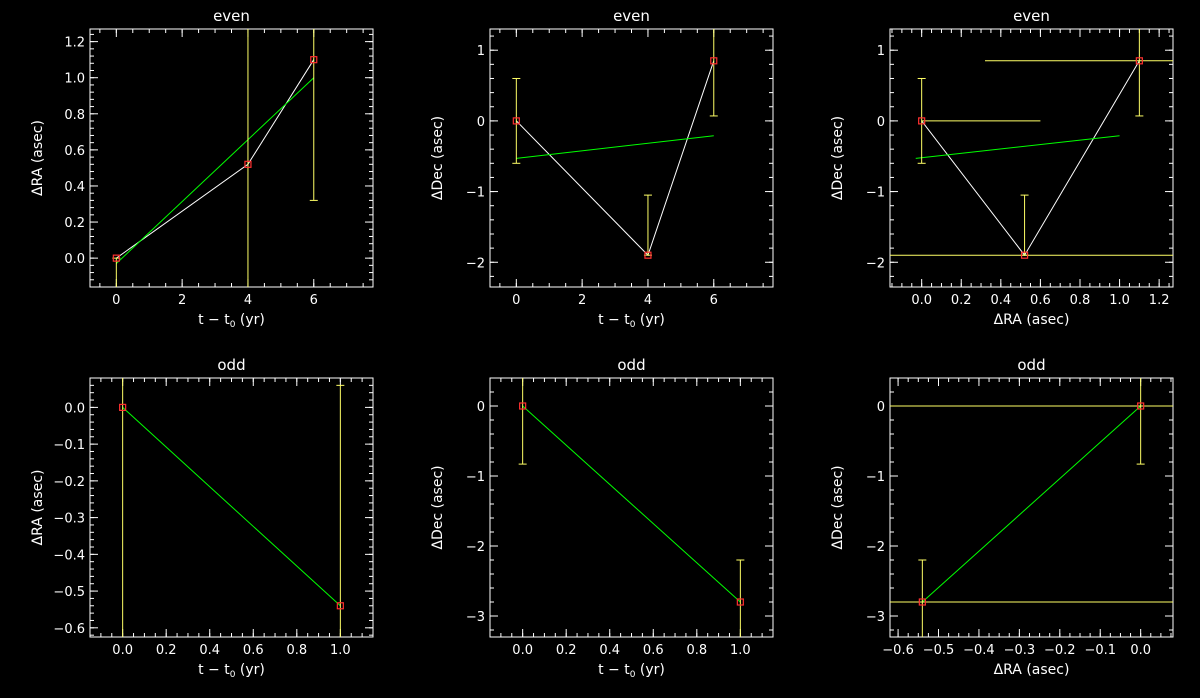 The image size is (1200, 698). Describe the element at coordinates (74, 79) in the screenshot. I see `y-tick-label: 1.0` at that location.